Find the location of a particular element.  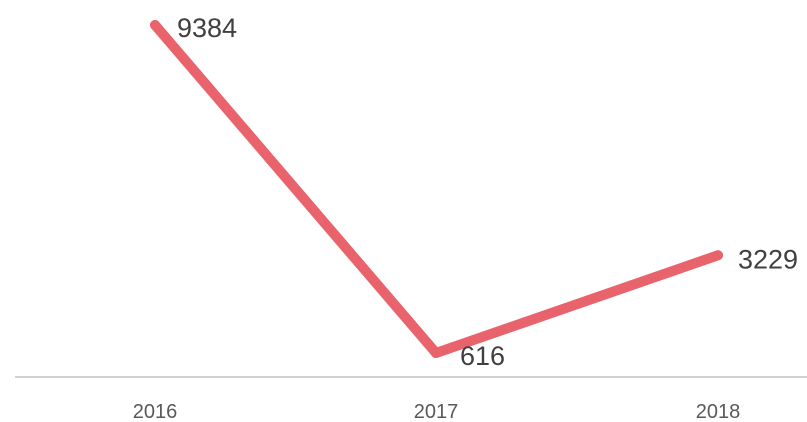

data-point-2016 is located at coordinates (155, 25).